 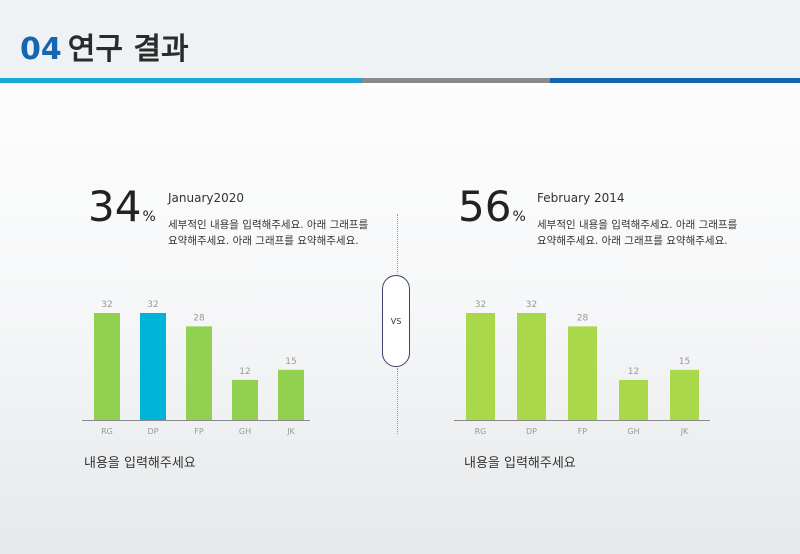 I want to click on divider-bottom, so click(x=397, y=401).